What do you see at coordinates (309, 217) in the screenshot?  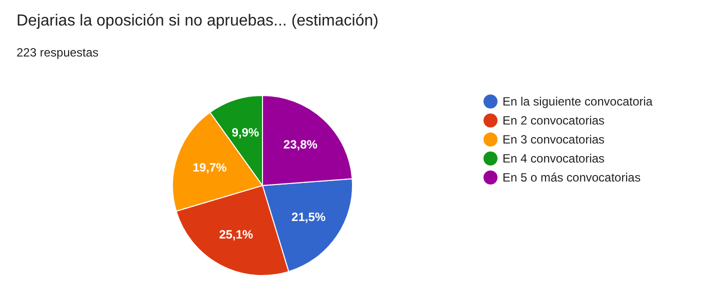 I see `data-label: 21,5%` at bounding box center [309, 217].